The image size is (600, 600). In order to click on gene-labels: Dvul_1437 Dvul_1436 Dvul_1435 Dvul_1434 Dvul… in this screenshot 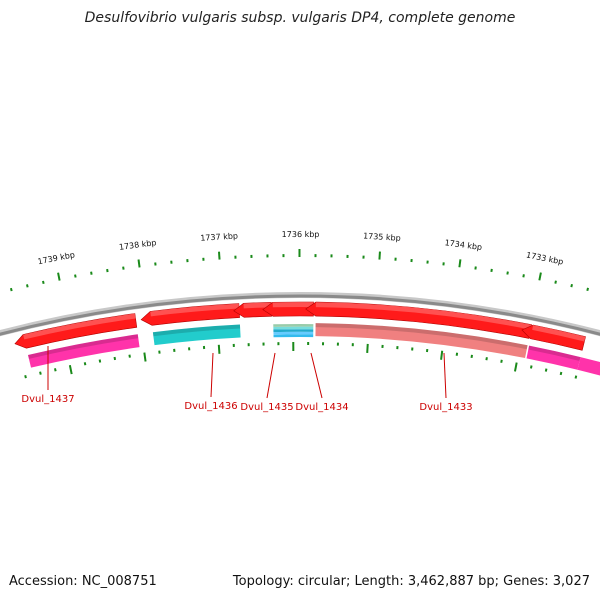, I will do `click(247, 379)`.